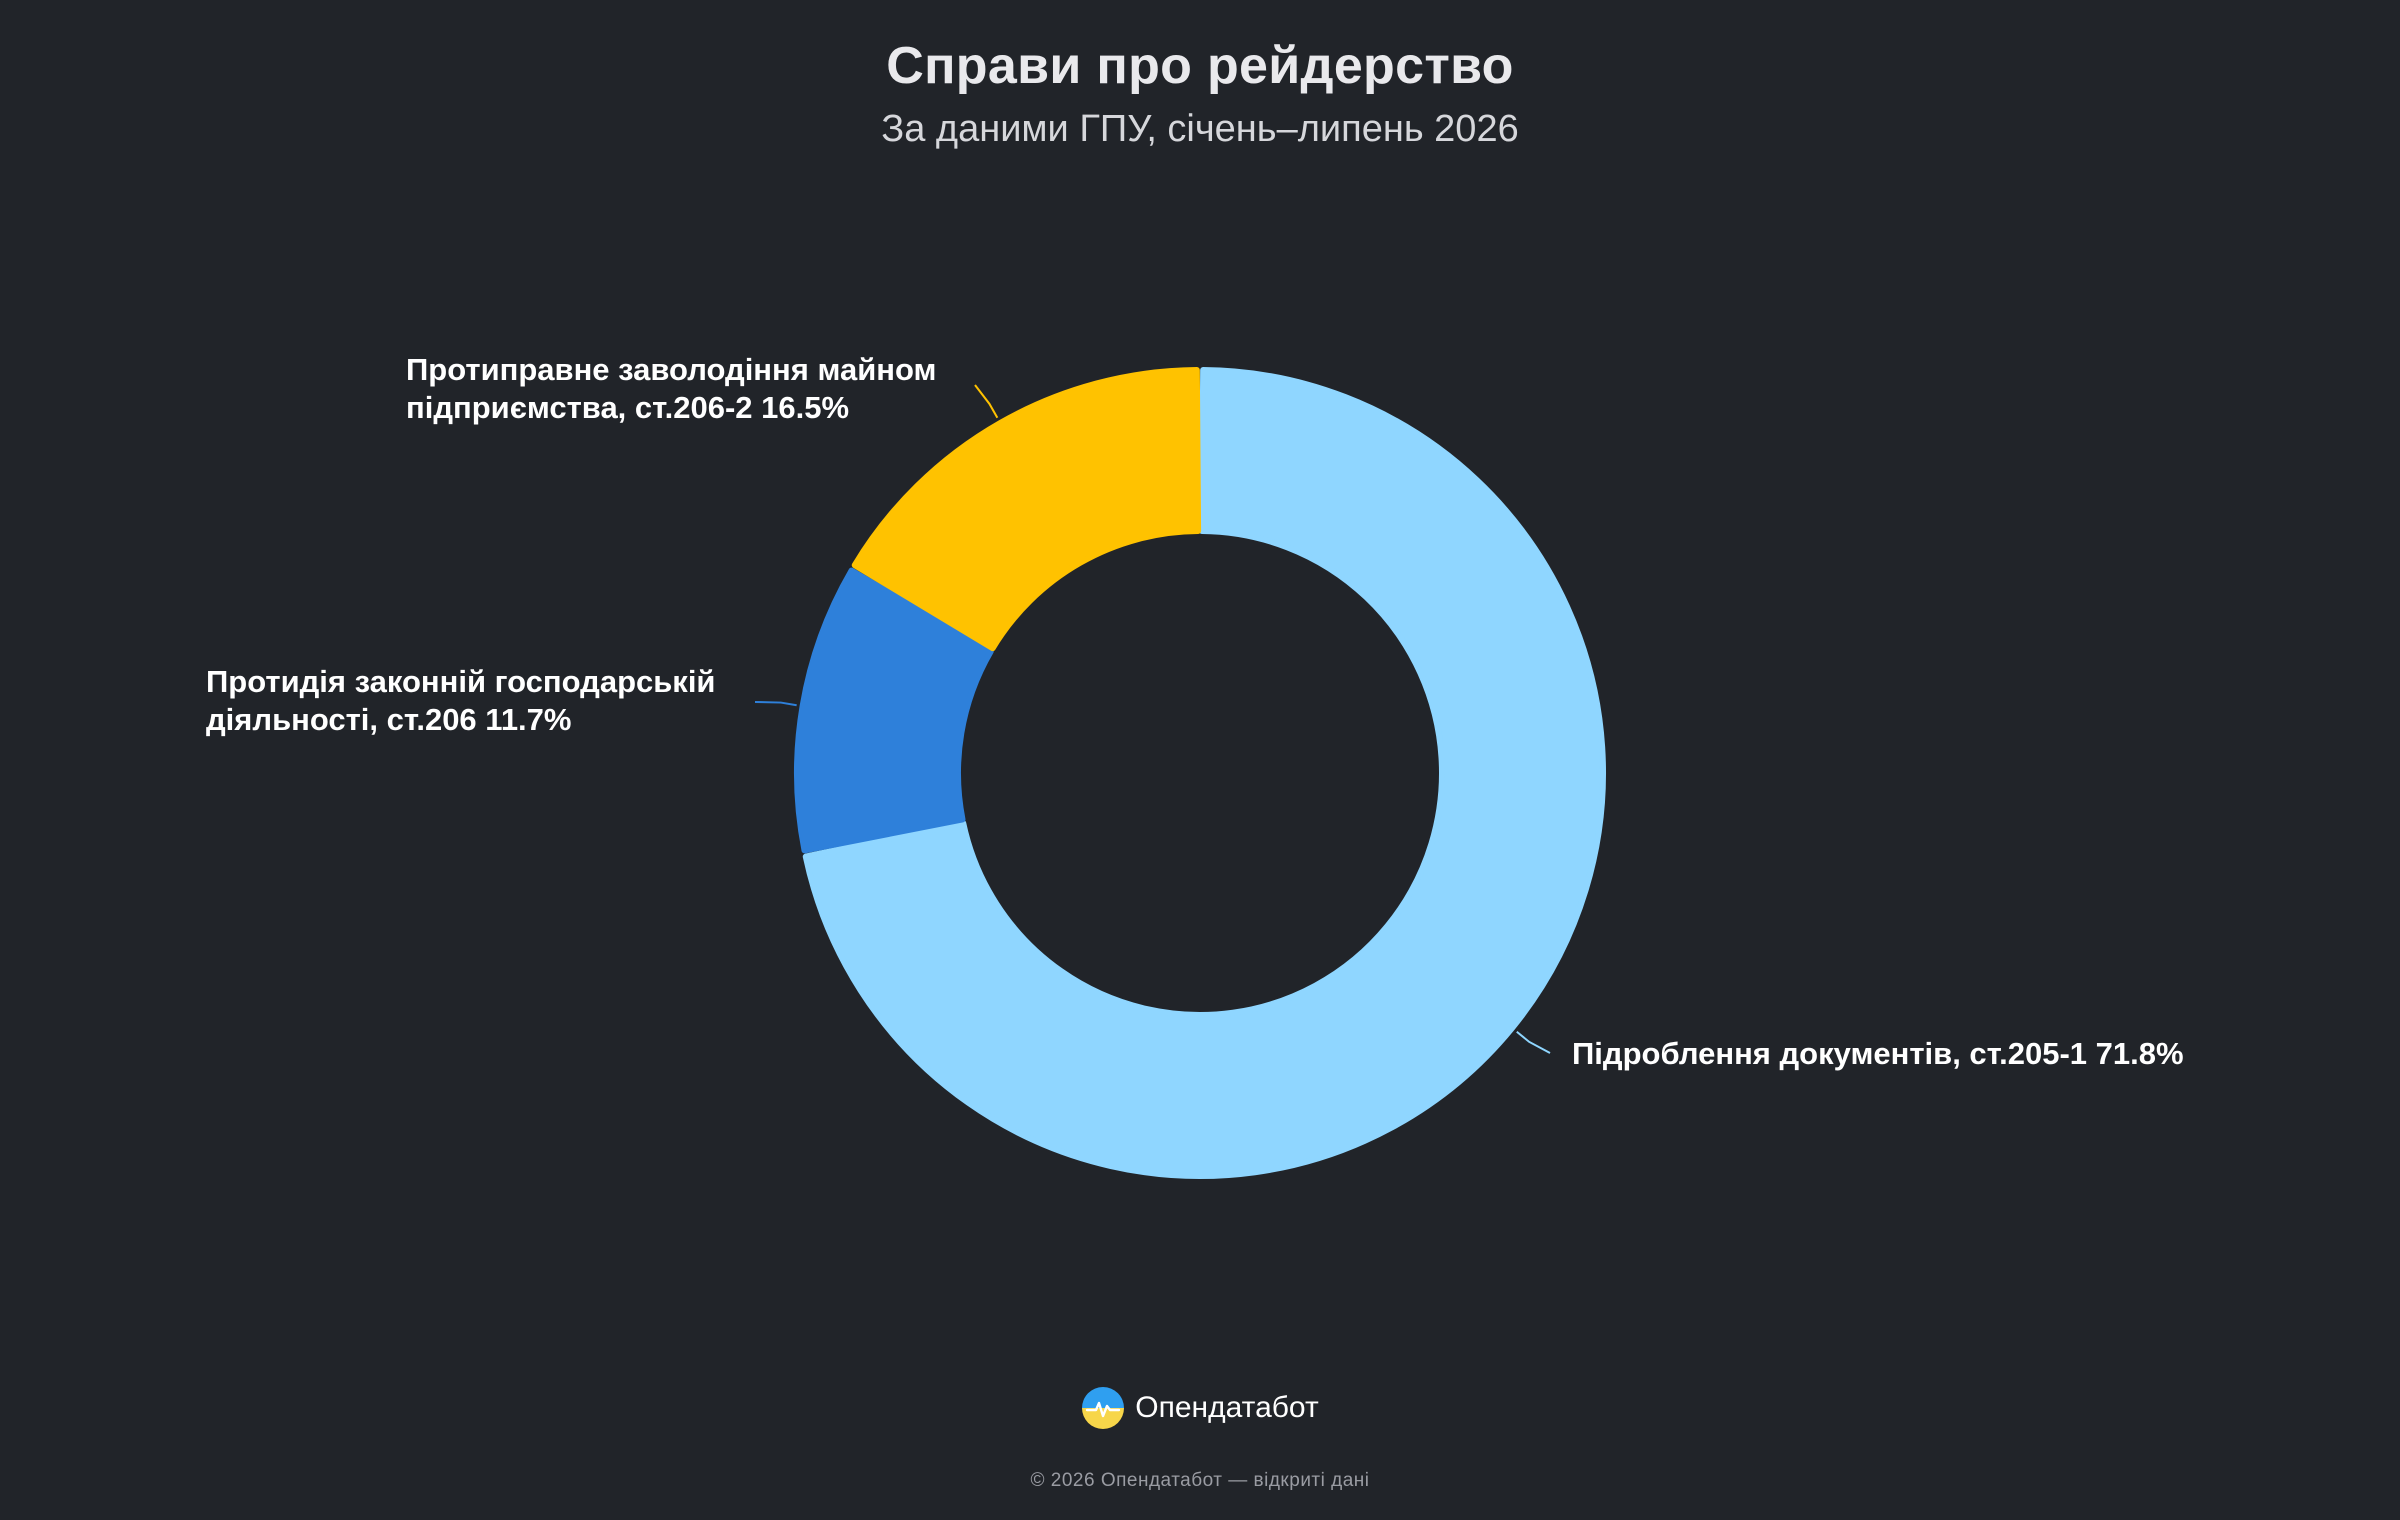 The height and width of the screenshot is (1520, 2400). What do you see at coordinates (671, 369) in the screenshot?
I see `slice-label-line: Протиправне заволодіння майном` at bounding box center [671, 369].